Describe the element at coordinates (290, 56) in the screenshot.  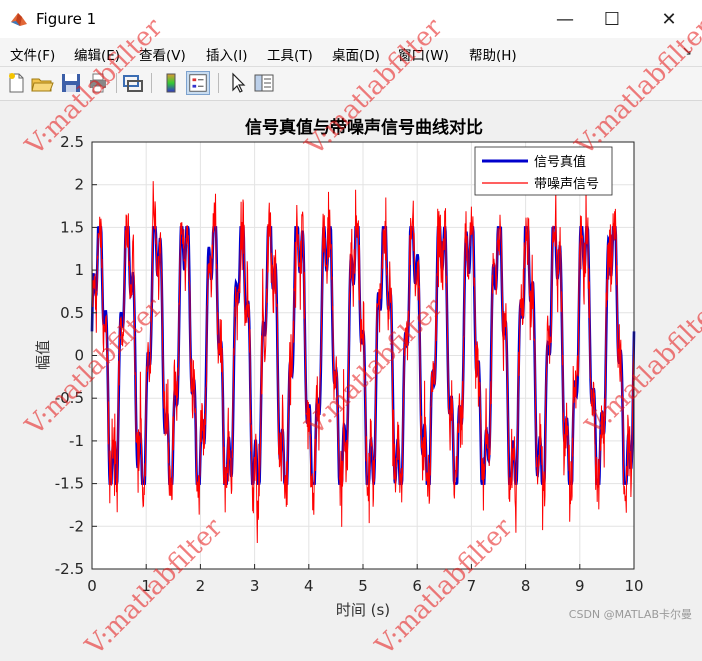
I see `menu-tools: 工具(T)` at that location.